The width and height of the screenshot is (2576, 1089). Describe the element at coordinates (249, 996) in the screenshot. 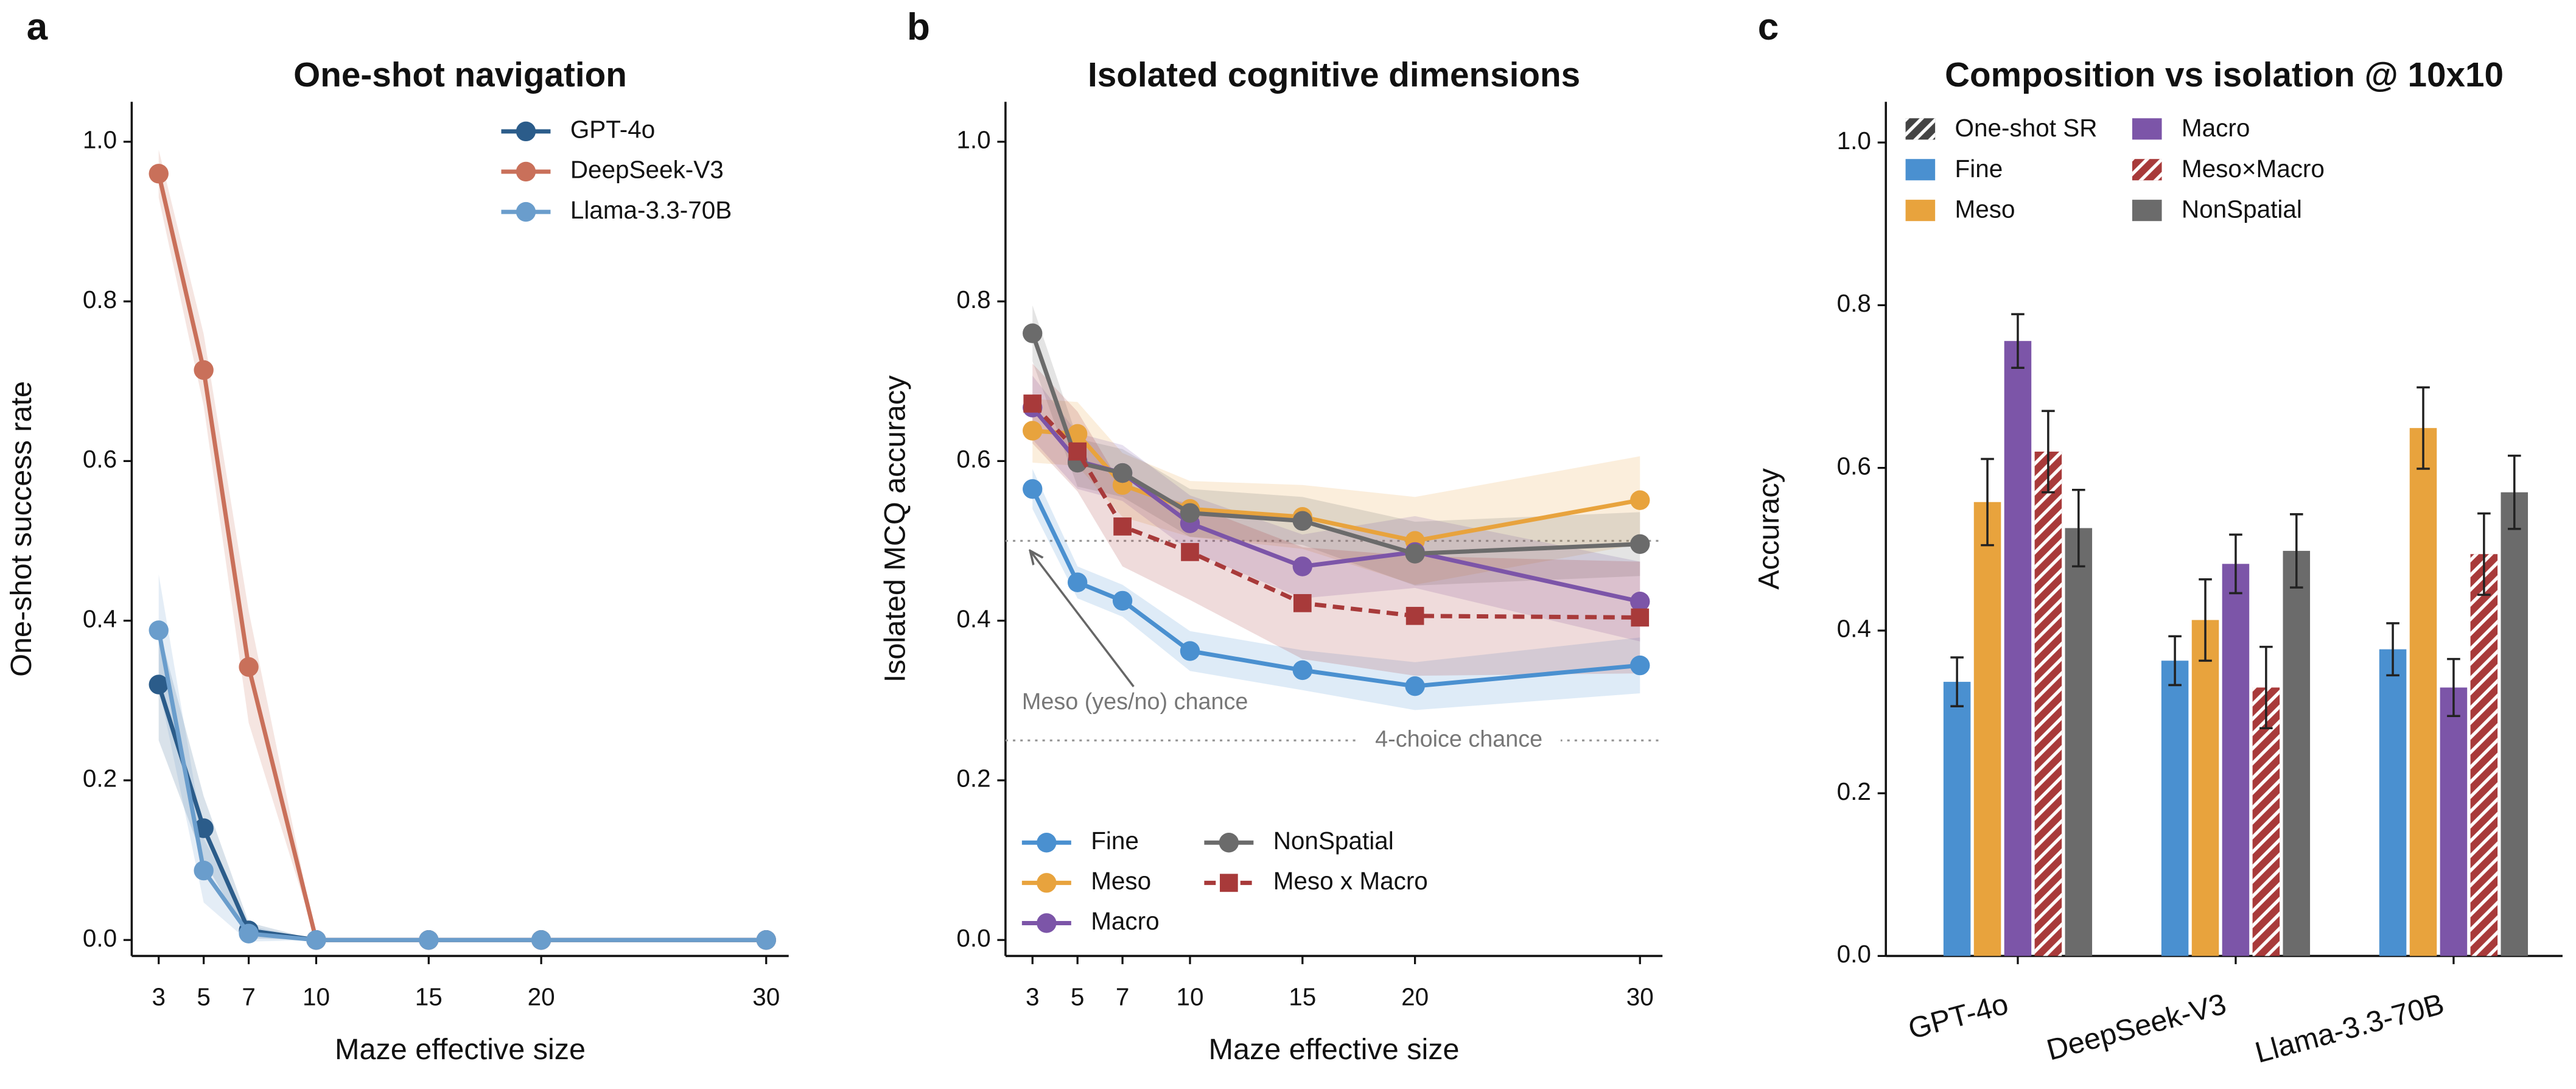

I see `x-tick-label: 7` at that location.